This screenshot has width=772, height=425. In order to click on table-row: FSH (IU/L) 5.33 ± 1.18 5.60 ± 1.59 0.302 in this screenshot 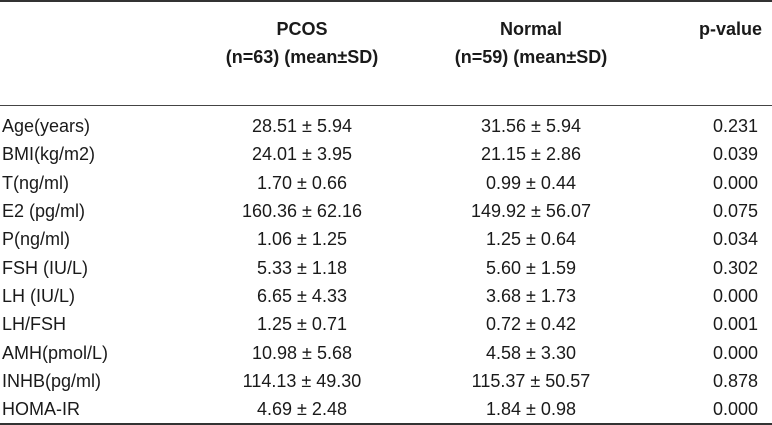, I will do `click(386, 267)`.